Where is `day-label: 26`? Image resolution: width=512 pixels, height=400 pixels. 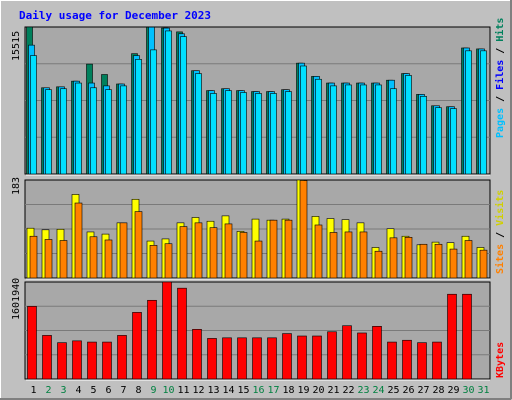
day-label: 26 is located at coordinates (408, 390).